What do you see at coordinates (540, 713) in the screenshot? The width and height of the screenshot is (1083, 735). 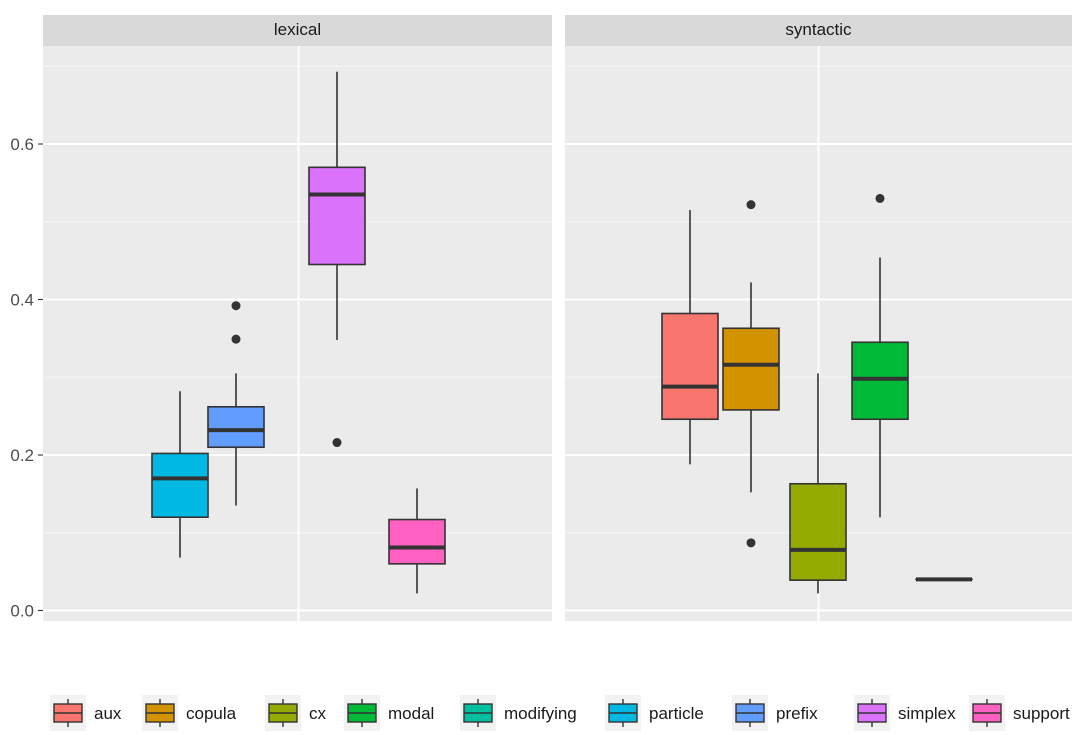 I see `legend-label: modifying` at bounding box center [540, 713].